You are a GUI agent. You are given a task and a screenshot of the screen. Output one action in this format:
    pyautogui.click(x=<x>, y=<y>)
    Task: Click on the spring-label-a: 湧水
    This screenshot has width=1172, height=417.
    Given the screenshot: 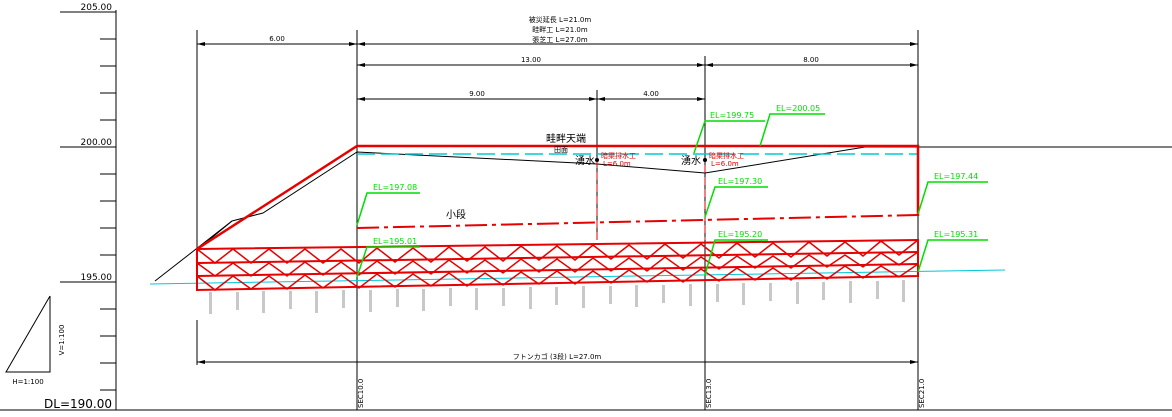 What is the action you would take?
    pyautogui.click(x=585, y=161)
    